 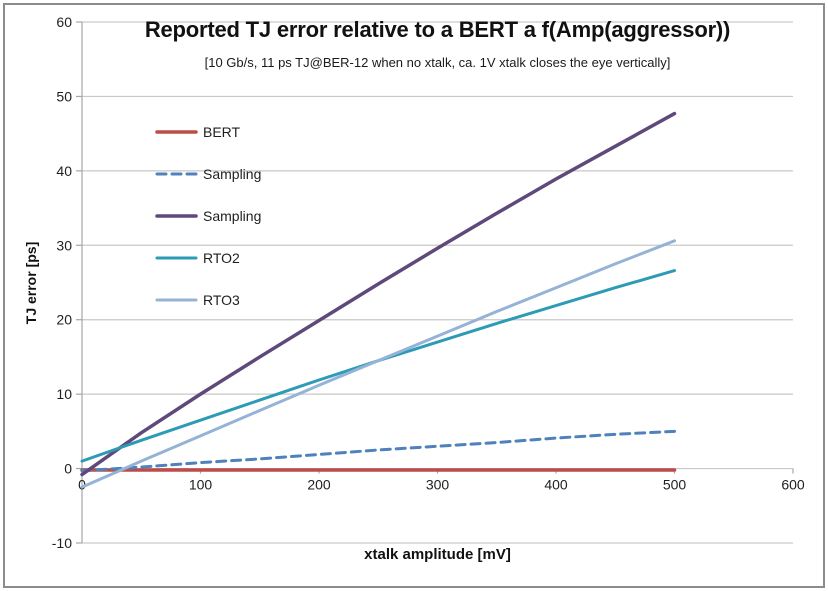 I want to click on y-tick-label: 10, so click(x=64, y=394).